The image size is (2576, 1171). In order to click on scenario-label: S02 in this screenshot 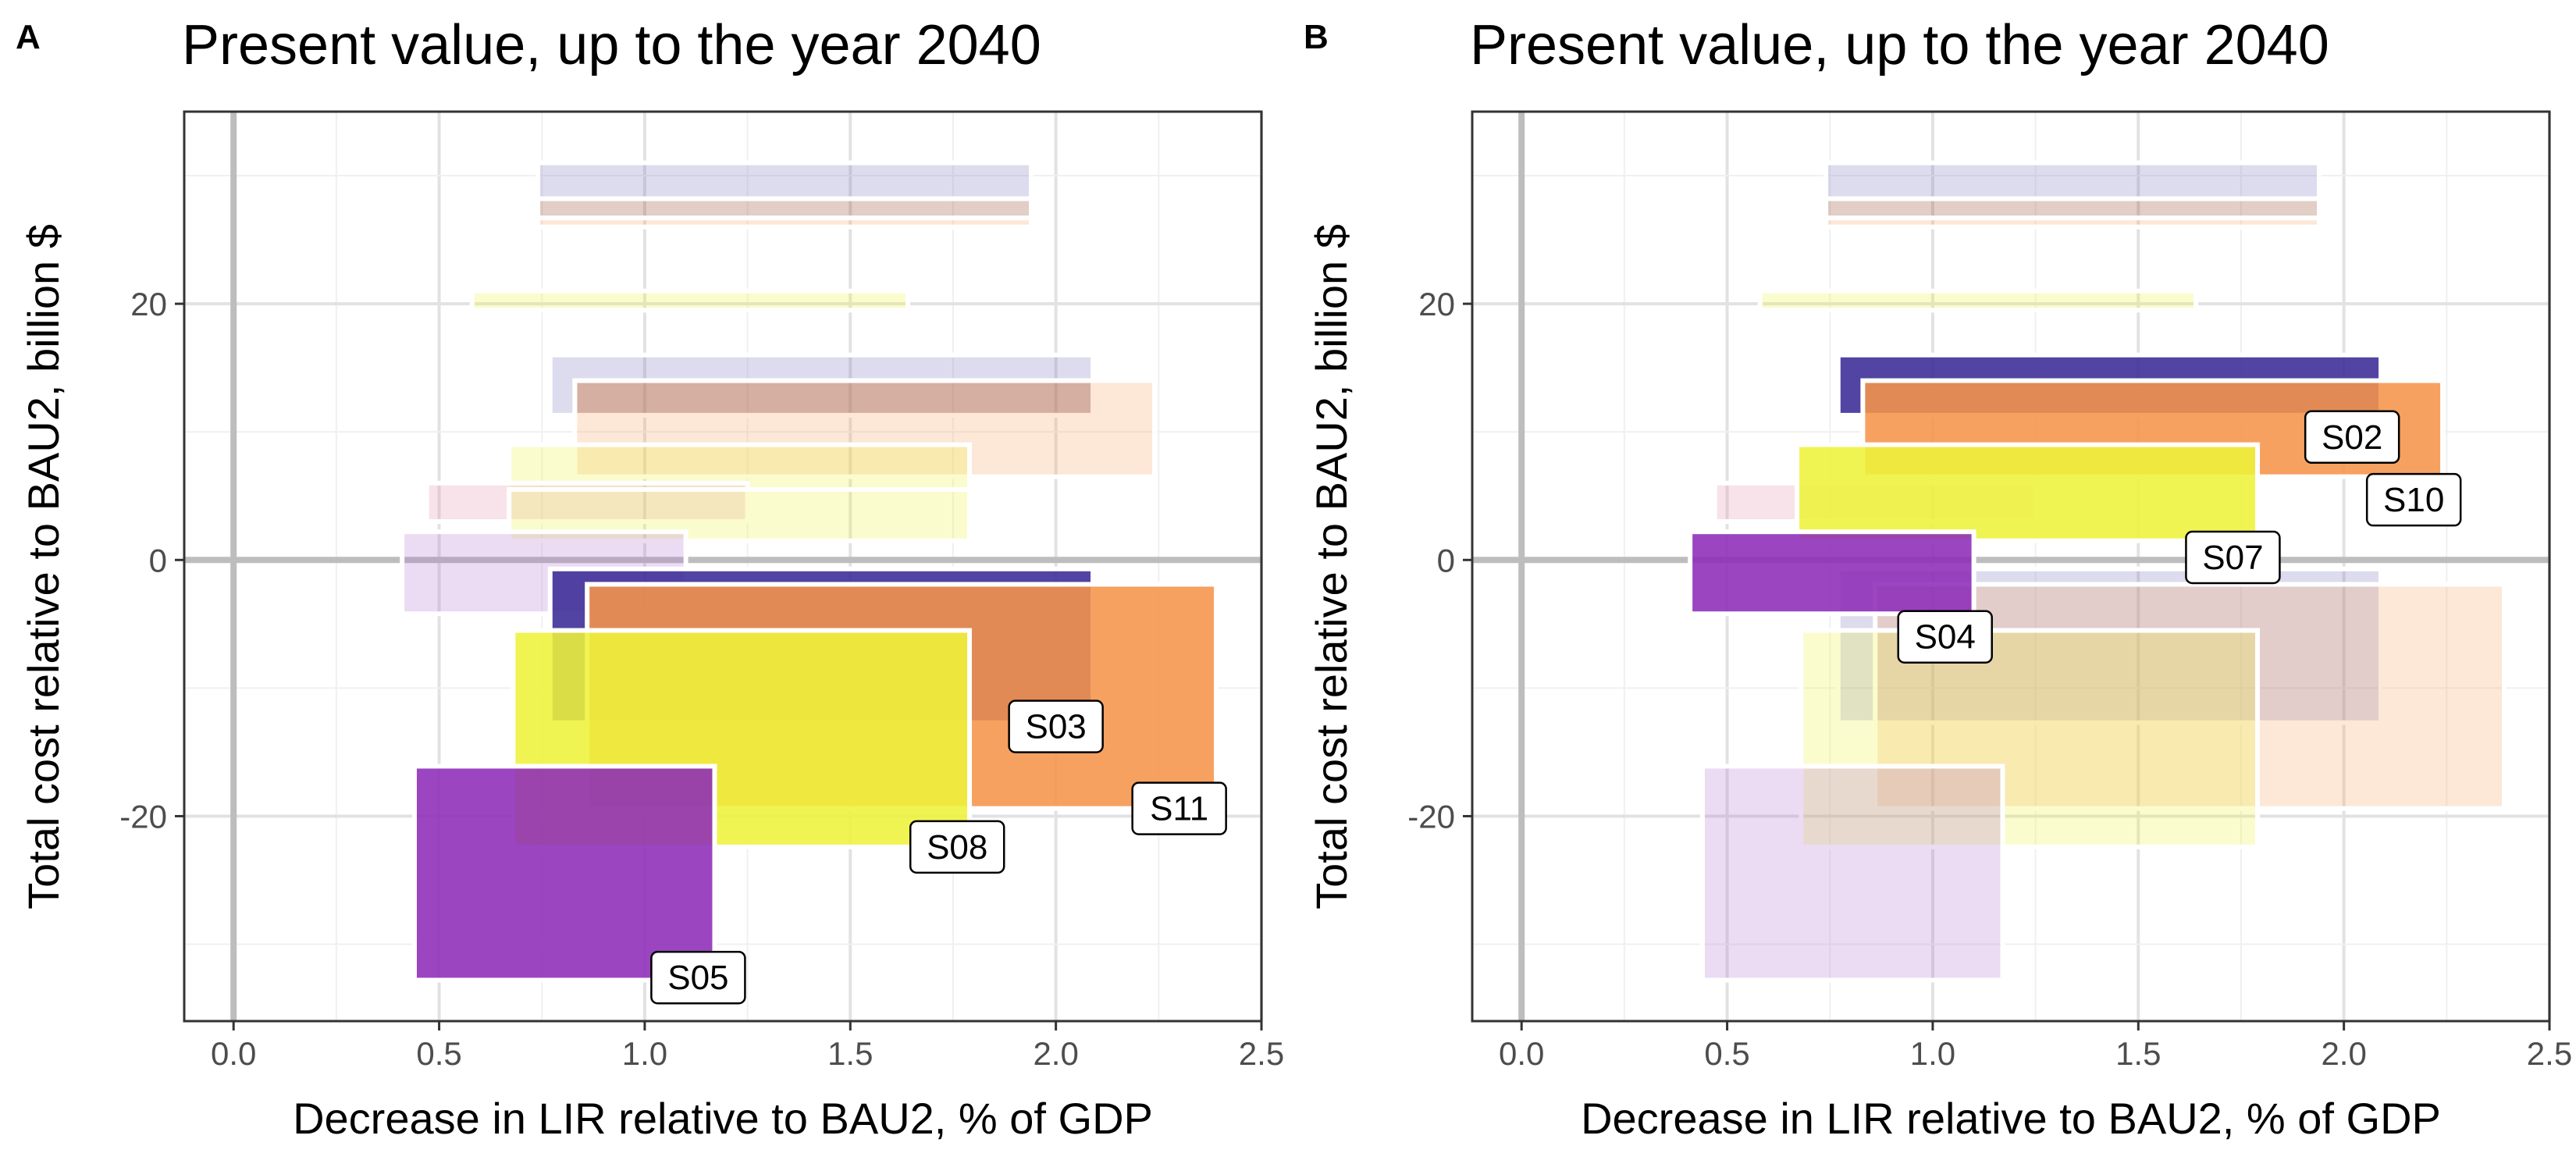, I will do `click(2352, 437)`.